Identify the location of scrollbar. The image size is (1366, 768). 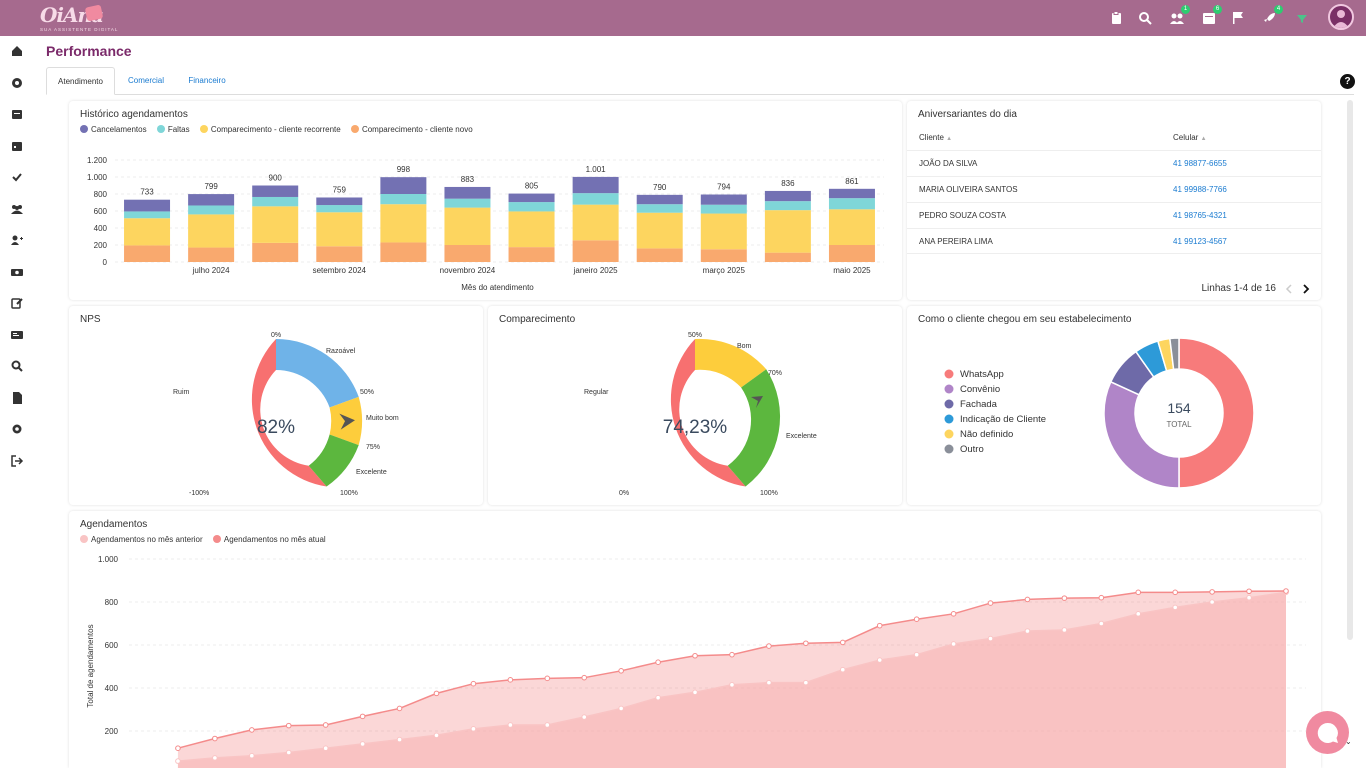
(1350, 370).